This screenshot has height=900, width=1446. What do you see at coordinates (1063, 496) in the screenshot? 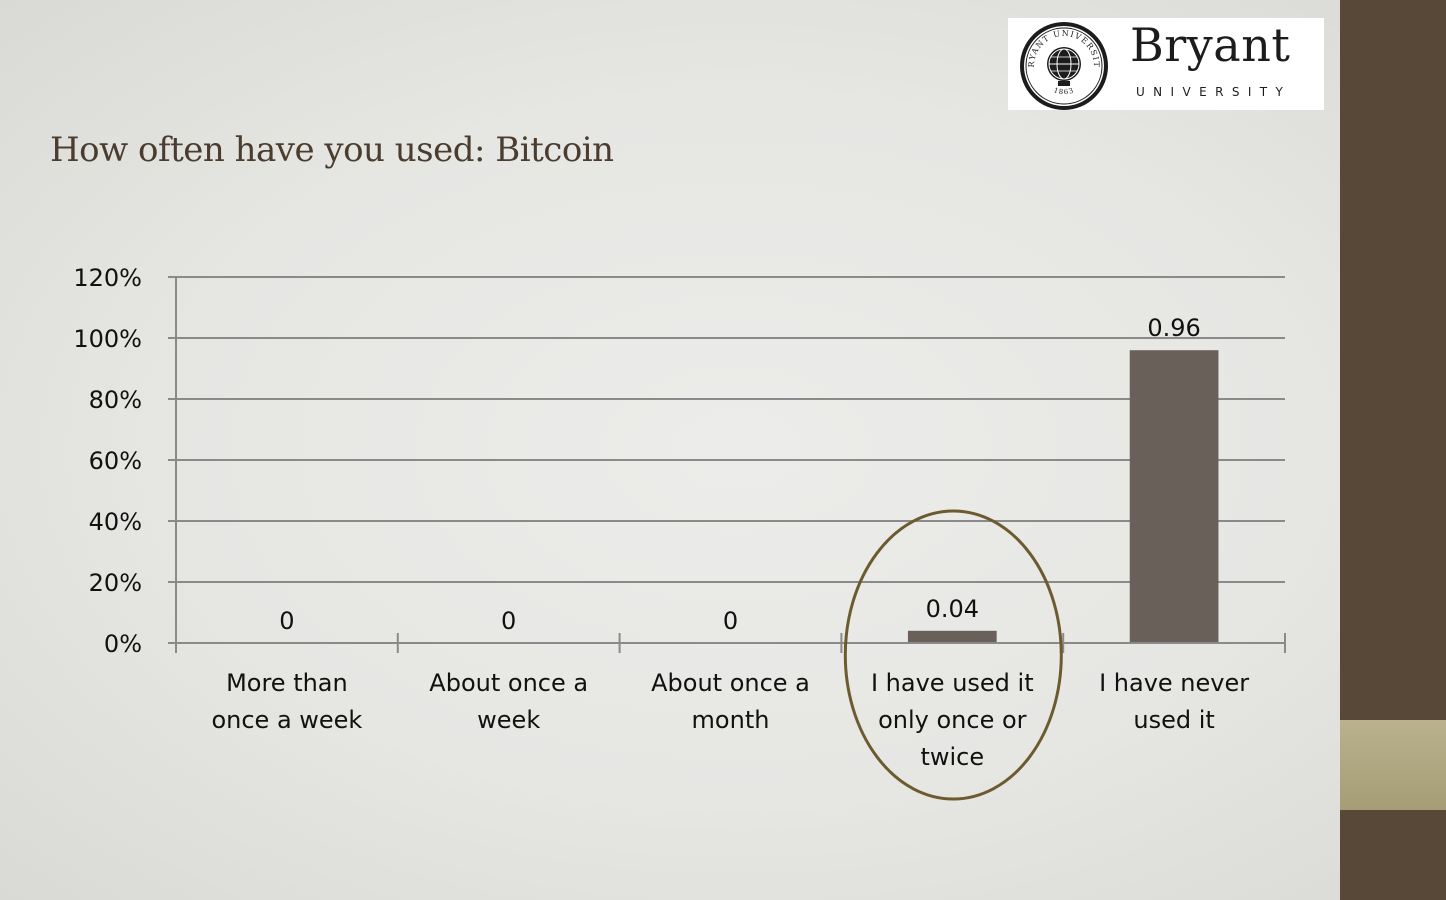
I see `chart-bars` at bounding box center [1063, 496].